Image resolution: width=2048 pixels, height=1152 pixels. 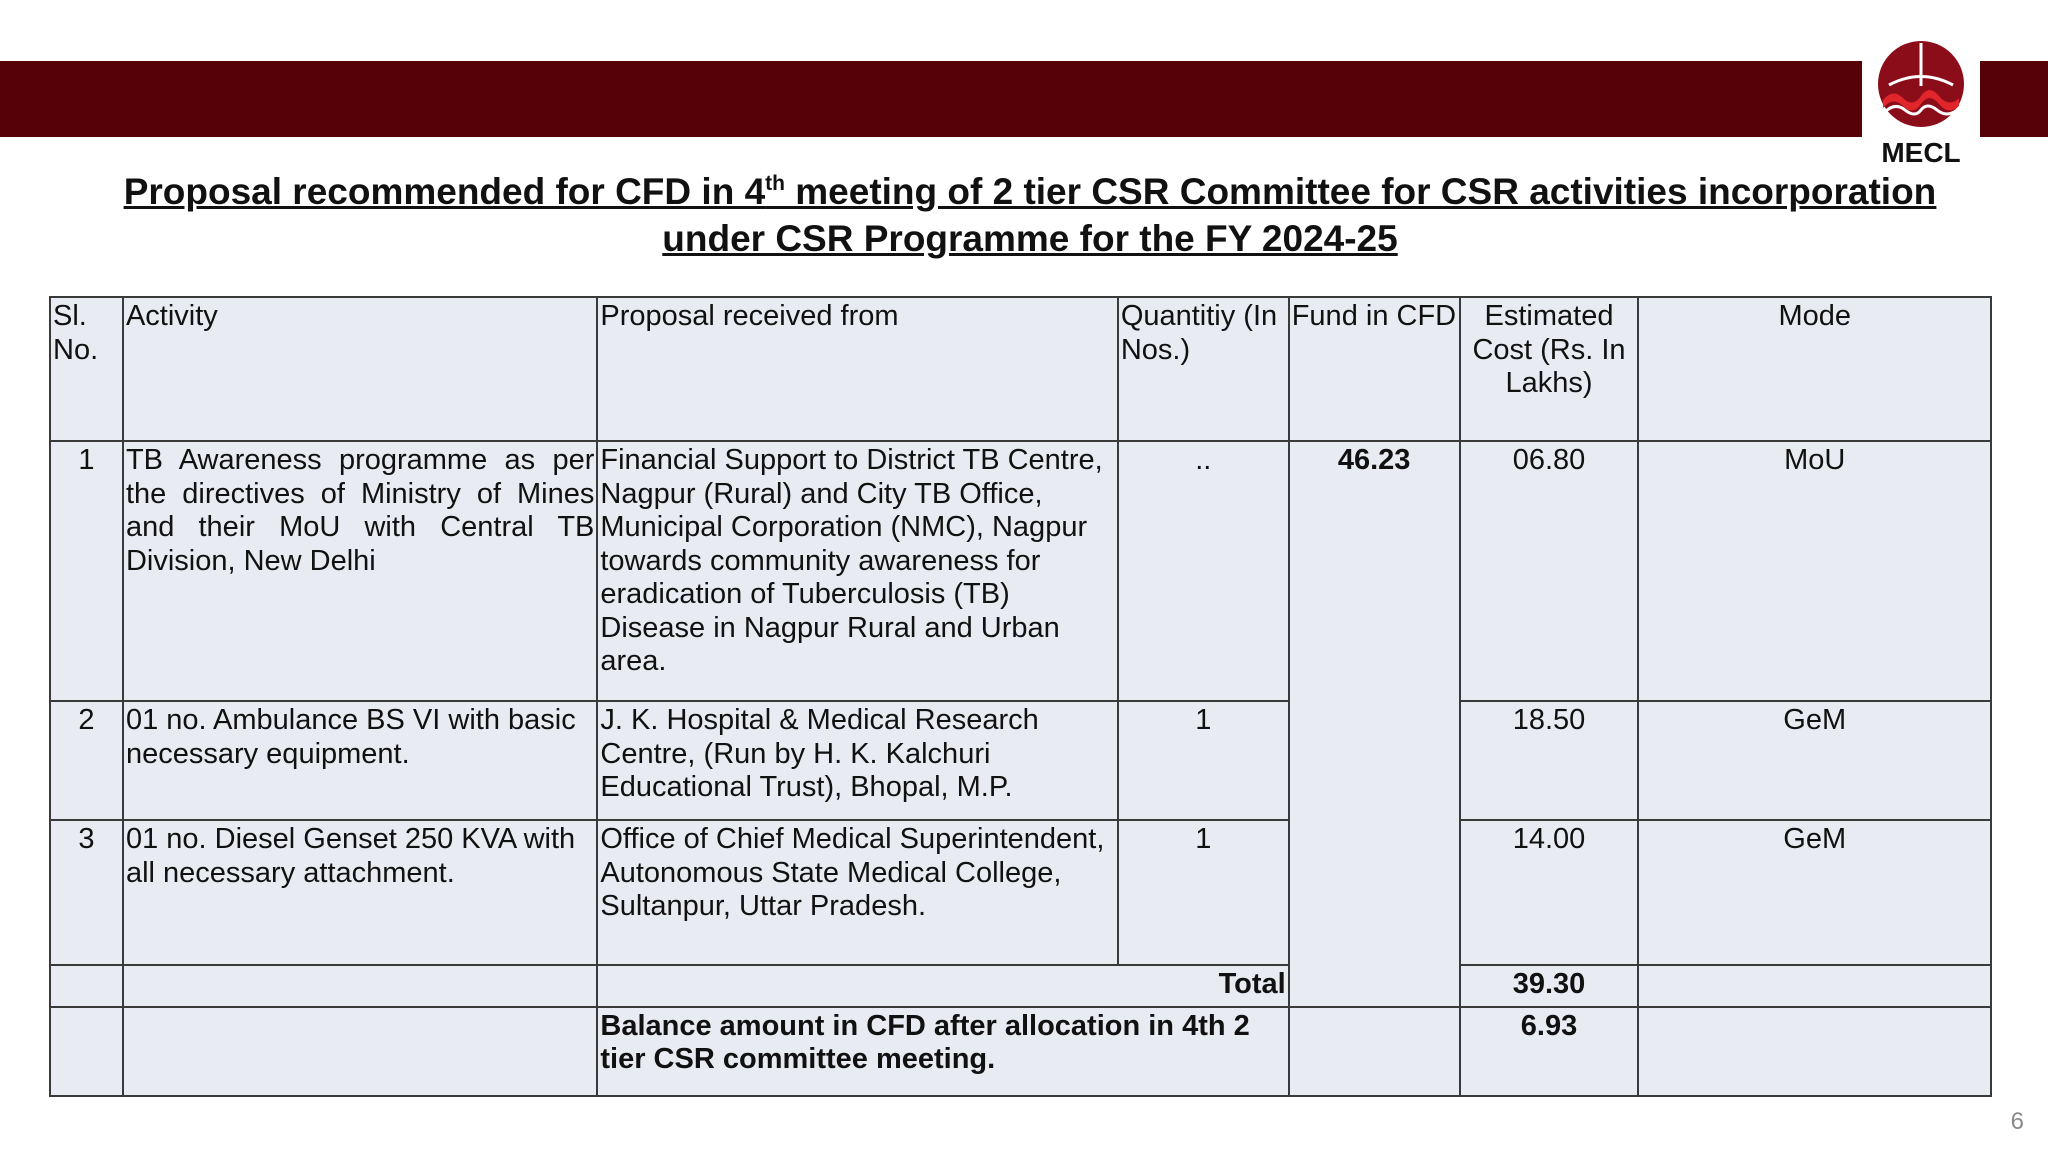 I want to click on header-activity: Activity, so click(x=360, y=369).